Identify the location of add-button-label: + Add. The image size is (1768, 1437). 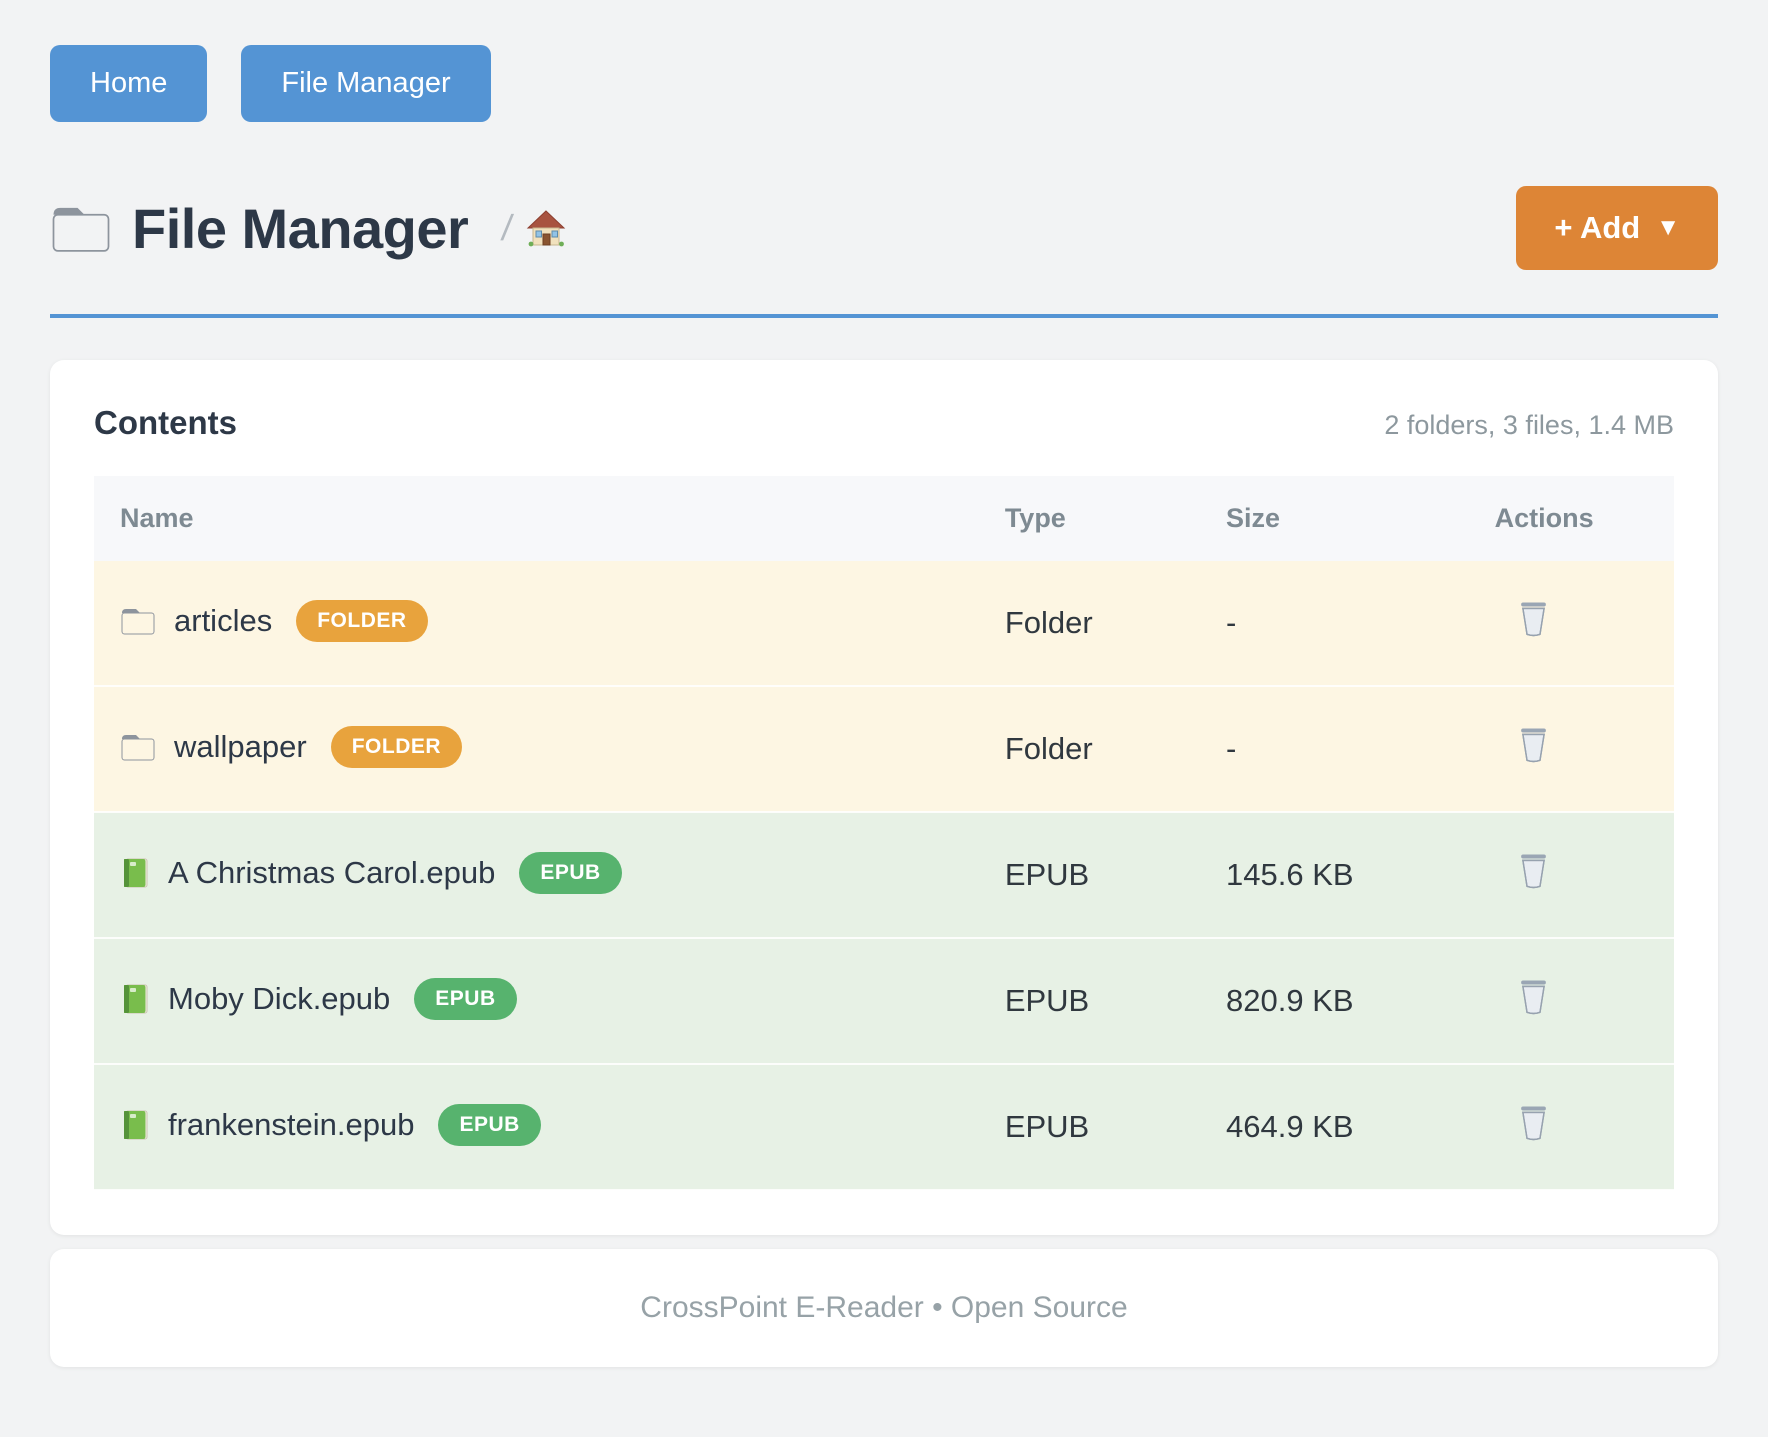
(1597, 227).